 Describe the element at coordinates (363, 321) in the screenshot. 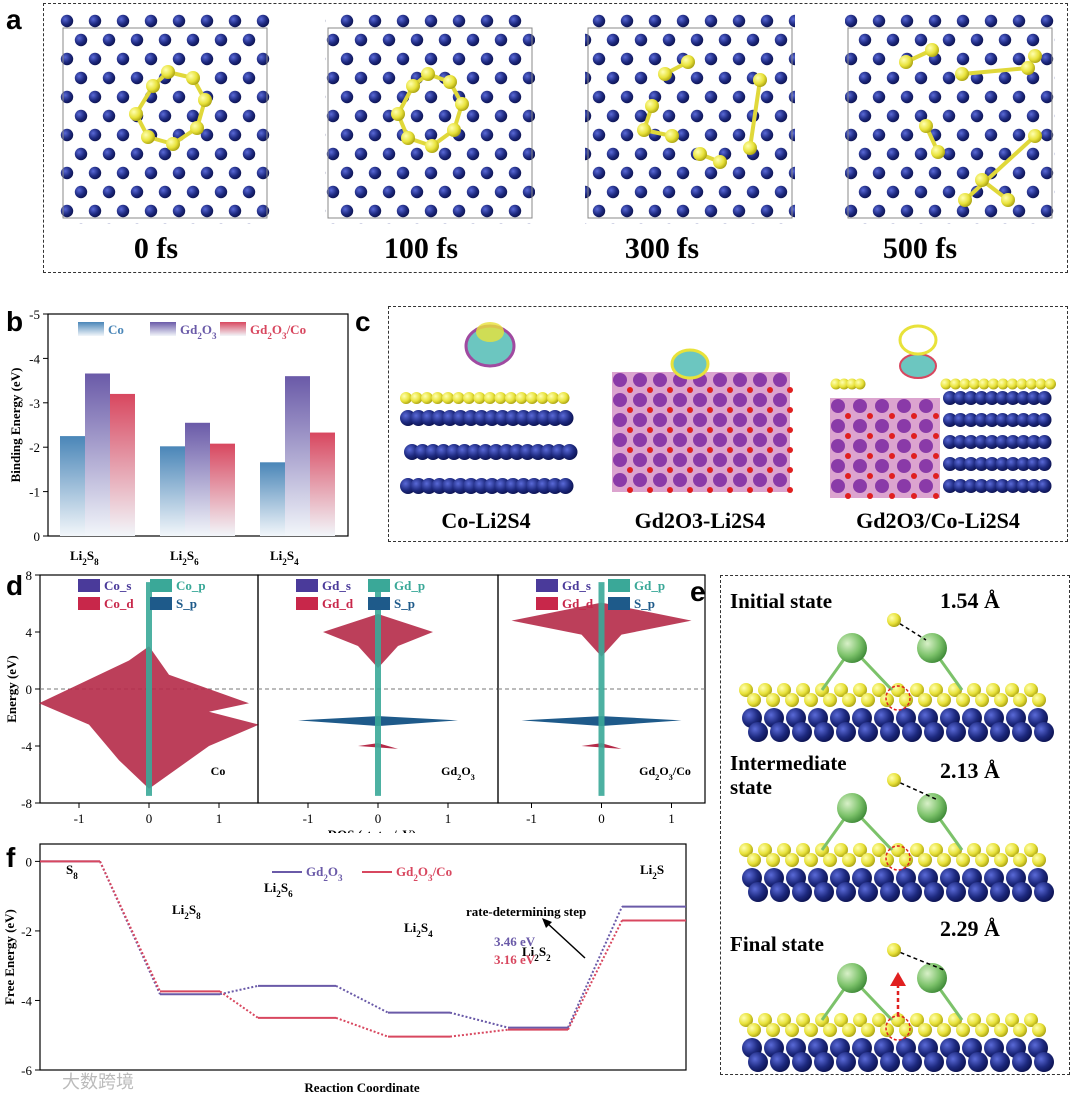

I see `panel-c-letter: c` at that location.